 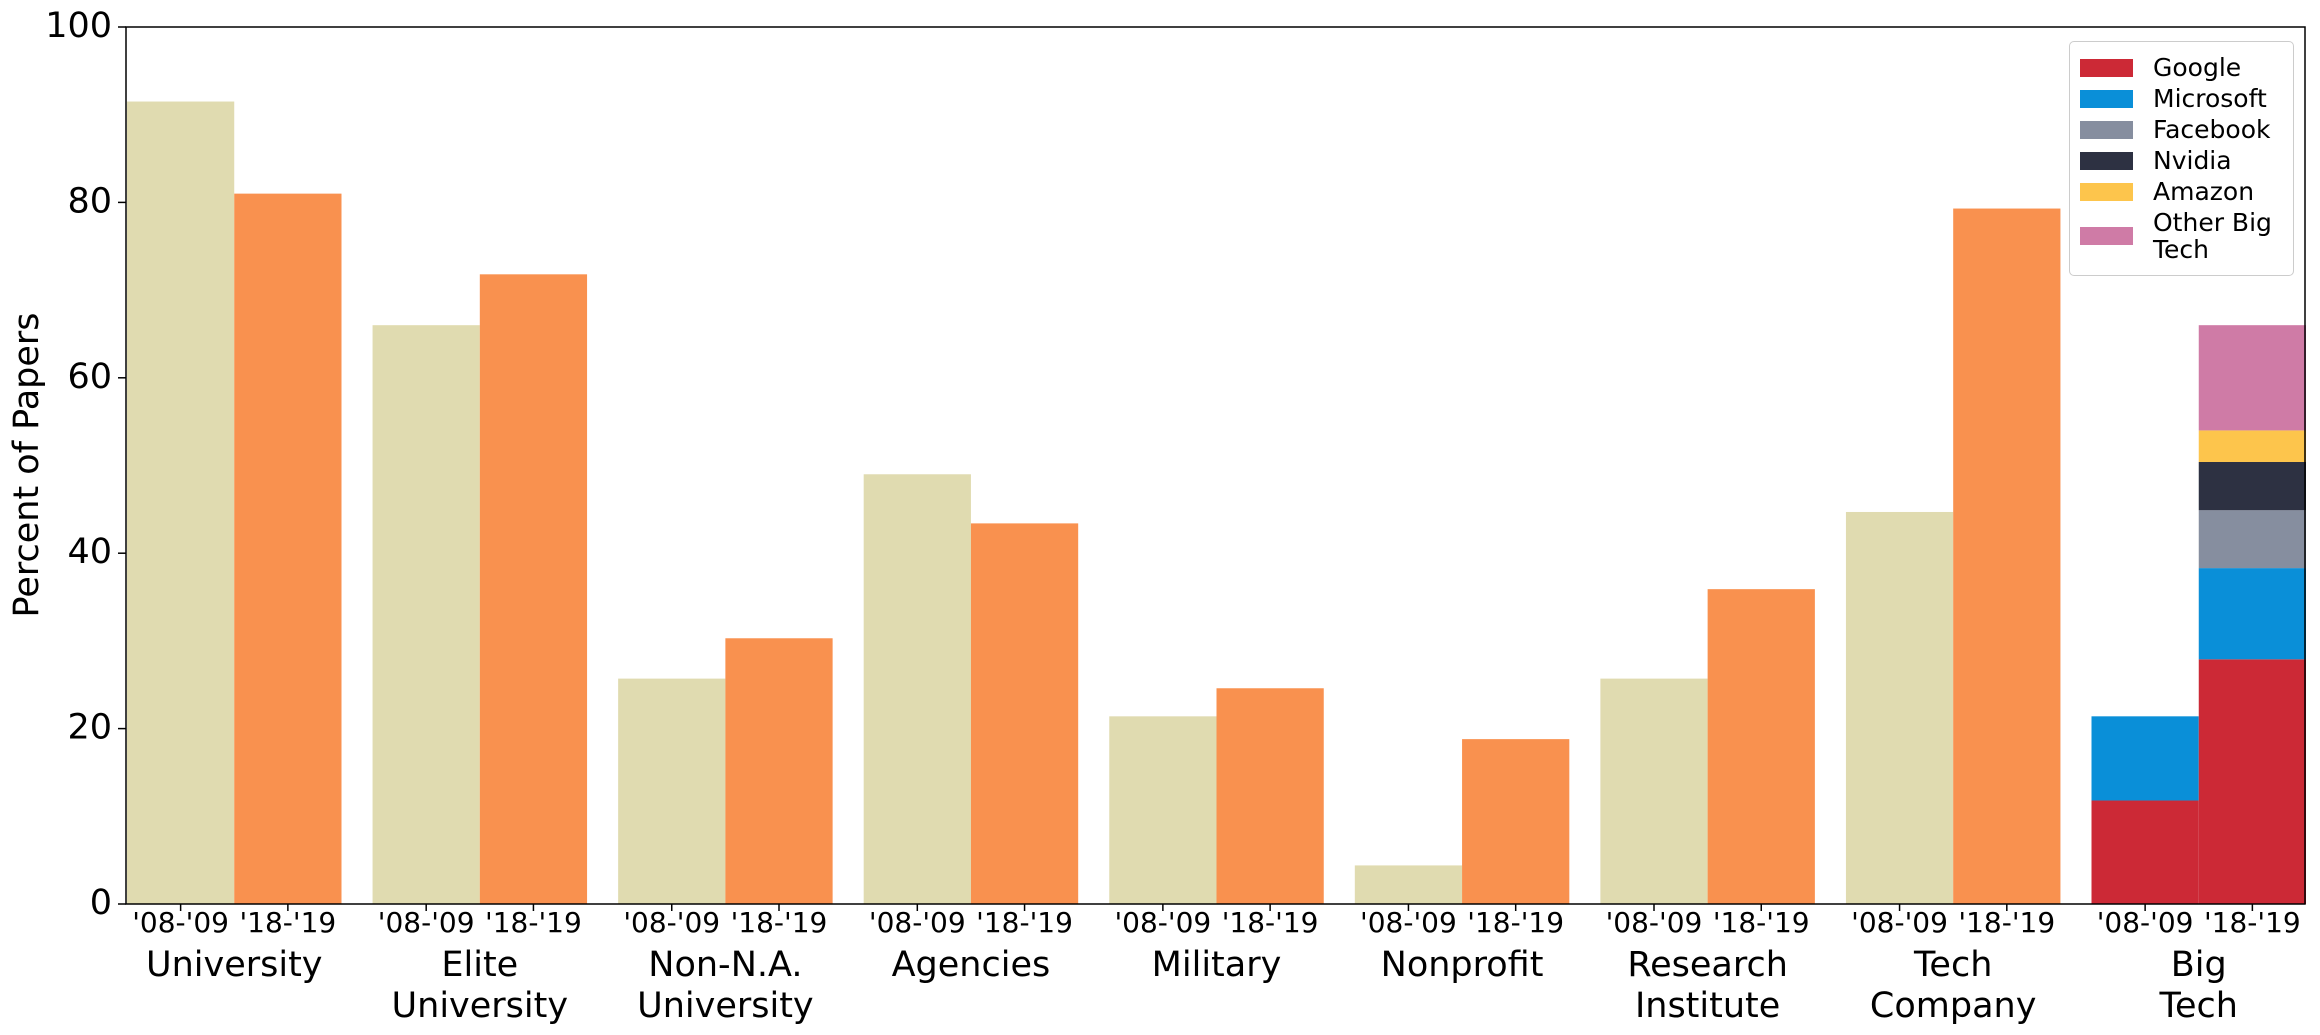 I want to click on category-label-line: Company, so click(x=1953, y=1006).